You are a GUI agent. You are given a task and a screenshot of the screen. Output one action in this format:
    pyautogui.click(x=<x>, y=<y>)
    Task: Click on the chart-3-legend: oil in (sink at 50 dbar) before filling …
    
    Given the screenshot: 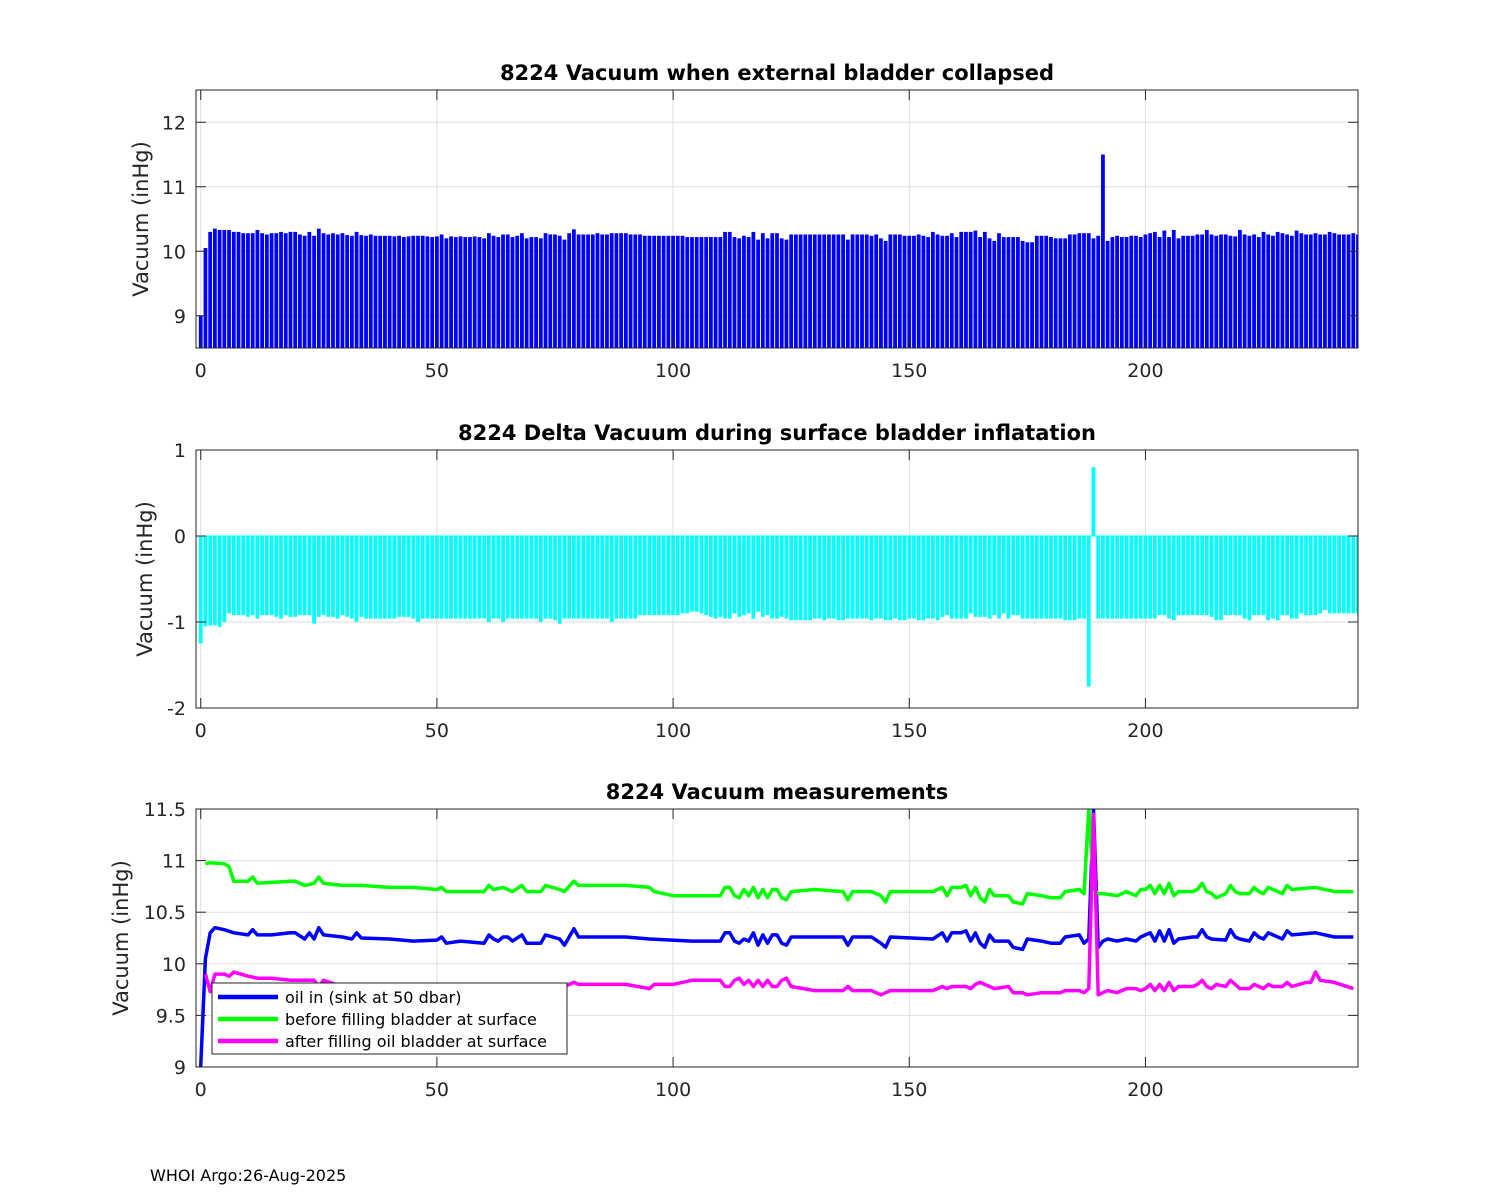 What is the action you would take?
    pyautogui.click(x=389, y=1018)
    